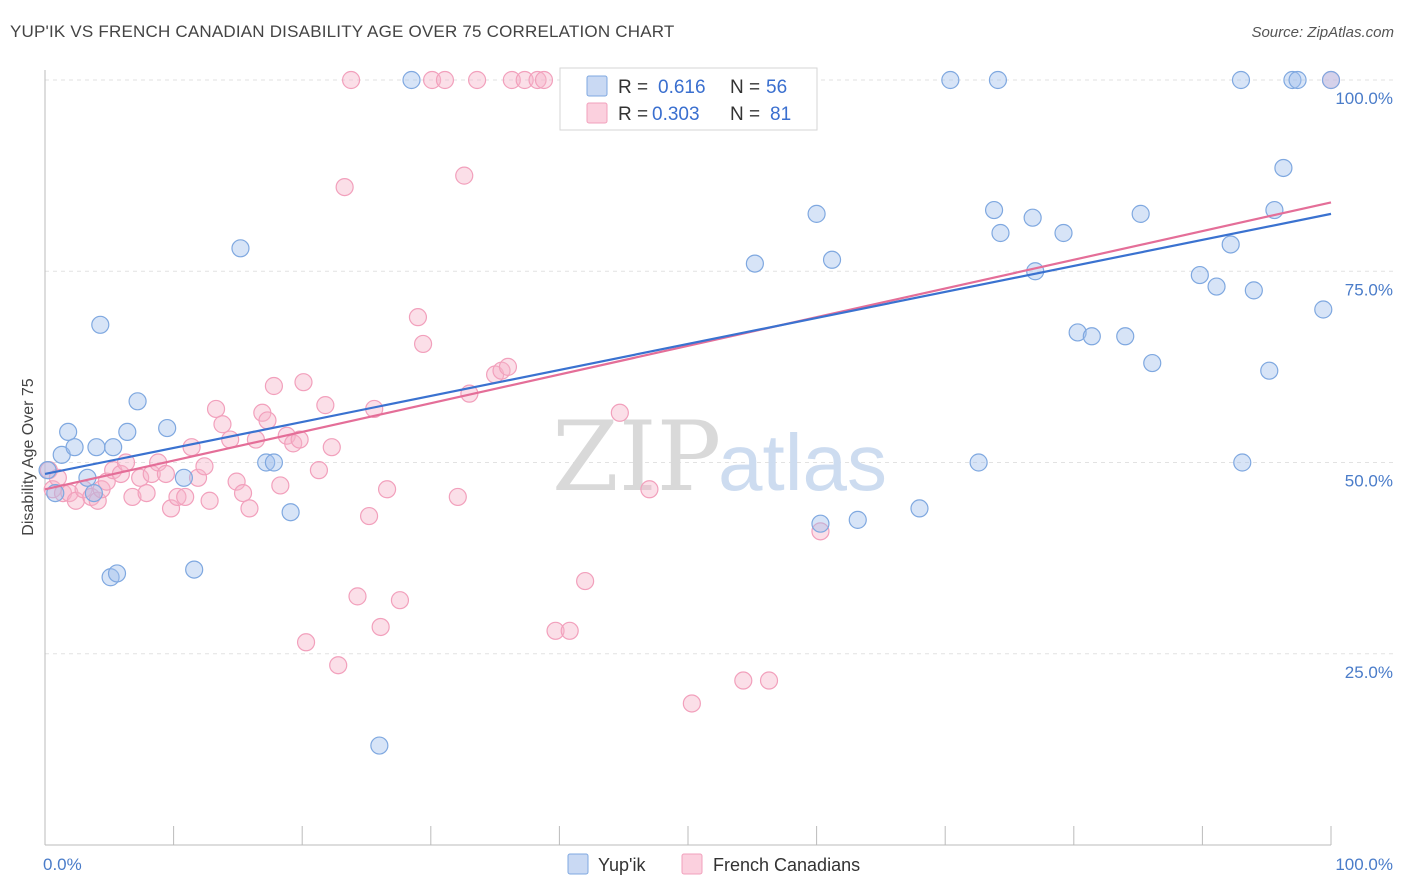 The width and height of the screenshot is (1406, 892). What do you see at coordinates (597, 113) in the screenshot?
I see `legend-swatch-french` at bounding box center [597, 113].